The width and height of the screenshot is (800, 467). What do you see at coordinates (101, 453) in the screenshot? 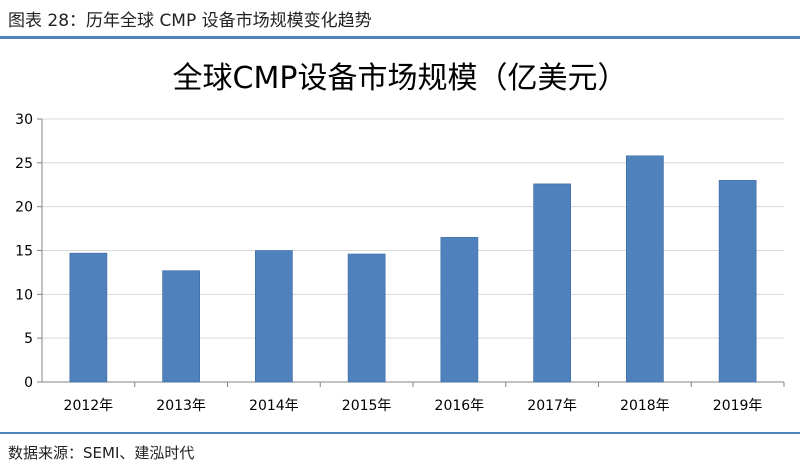
I see `source-note: 数据来源：SEMI、建泓时代` at bounding box center [101, 453].